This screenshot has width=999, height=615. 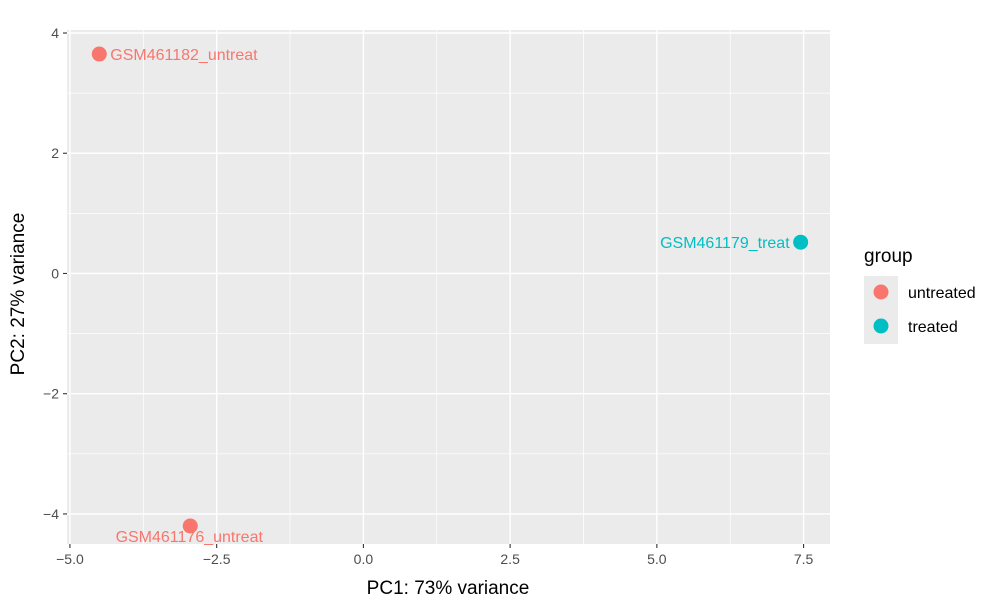 I want to click on y-axis-title: PC2: 27% variance, so click(x=18, y=294).